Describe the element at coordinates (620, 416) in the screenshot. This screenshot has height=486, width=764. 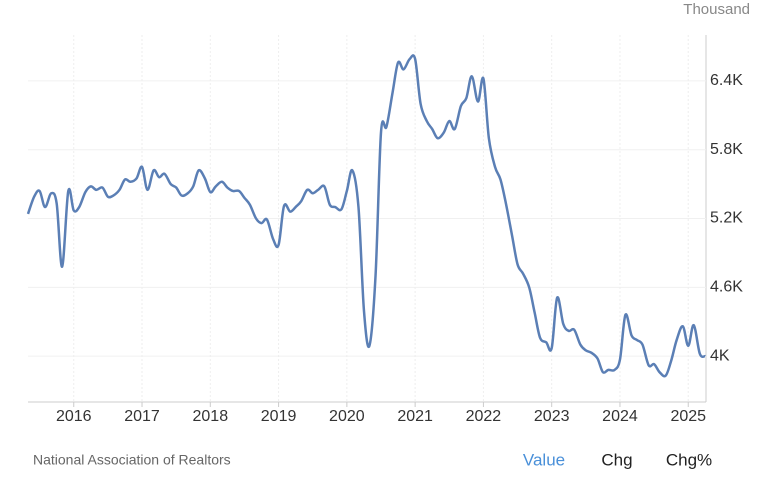
I see `x-tick-label: 2024` at that location.